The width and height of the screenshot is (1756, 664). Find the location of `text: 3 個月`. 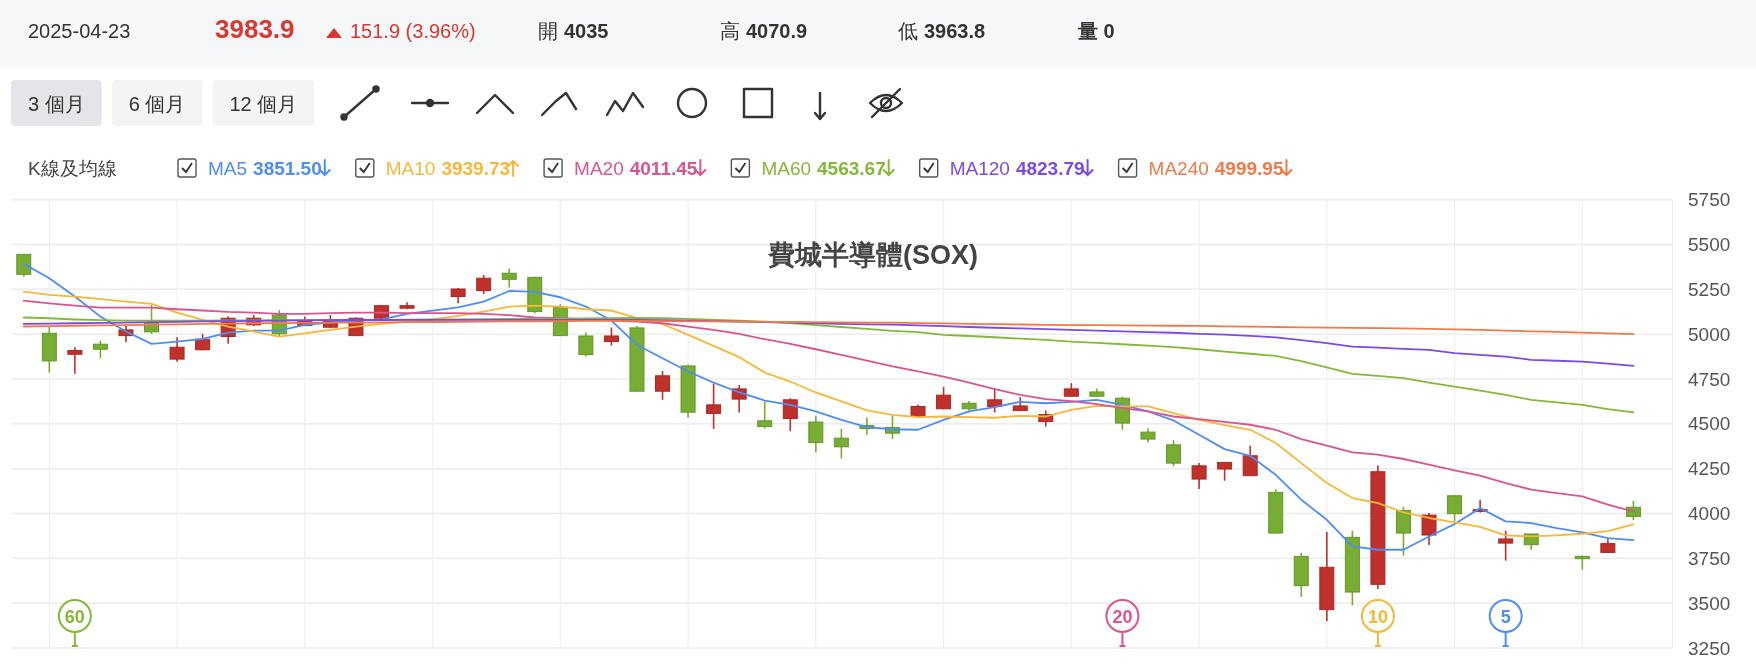

text: 3 個月 is located at coordinates (56, 104).